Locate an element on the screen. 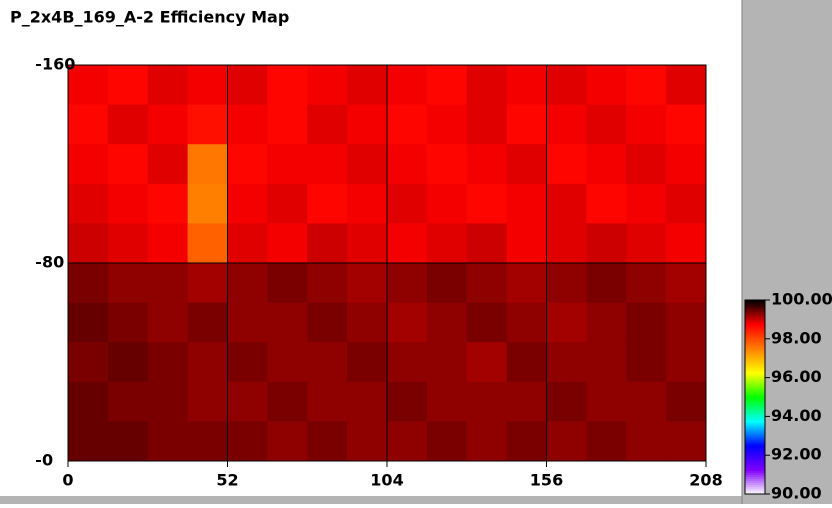  bottom-panel is located at coordinates (371, 500).